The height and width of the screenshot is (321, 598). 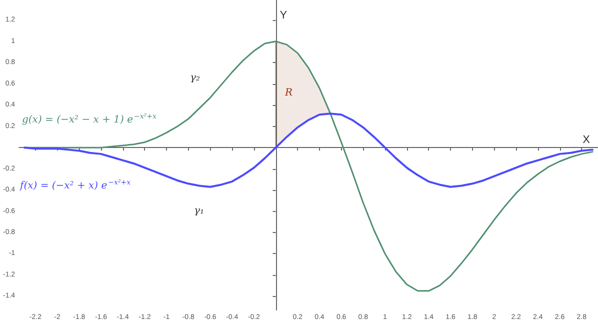 What do you see at coordinates (288, 93) in the screenshot?
I see `annotation: R` at bounding box center [288, 93].